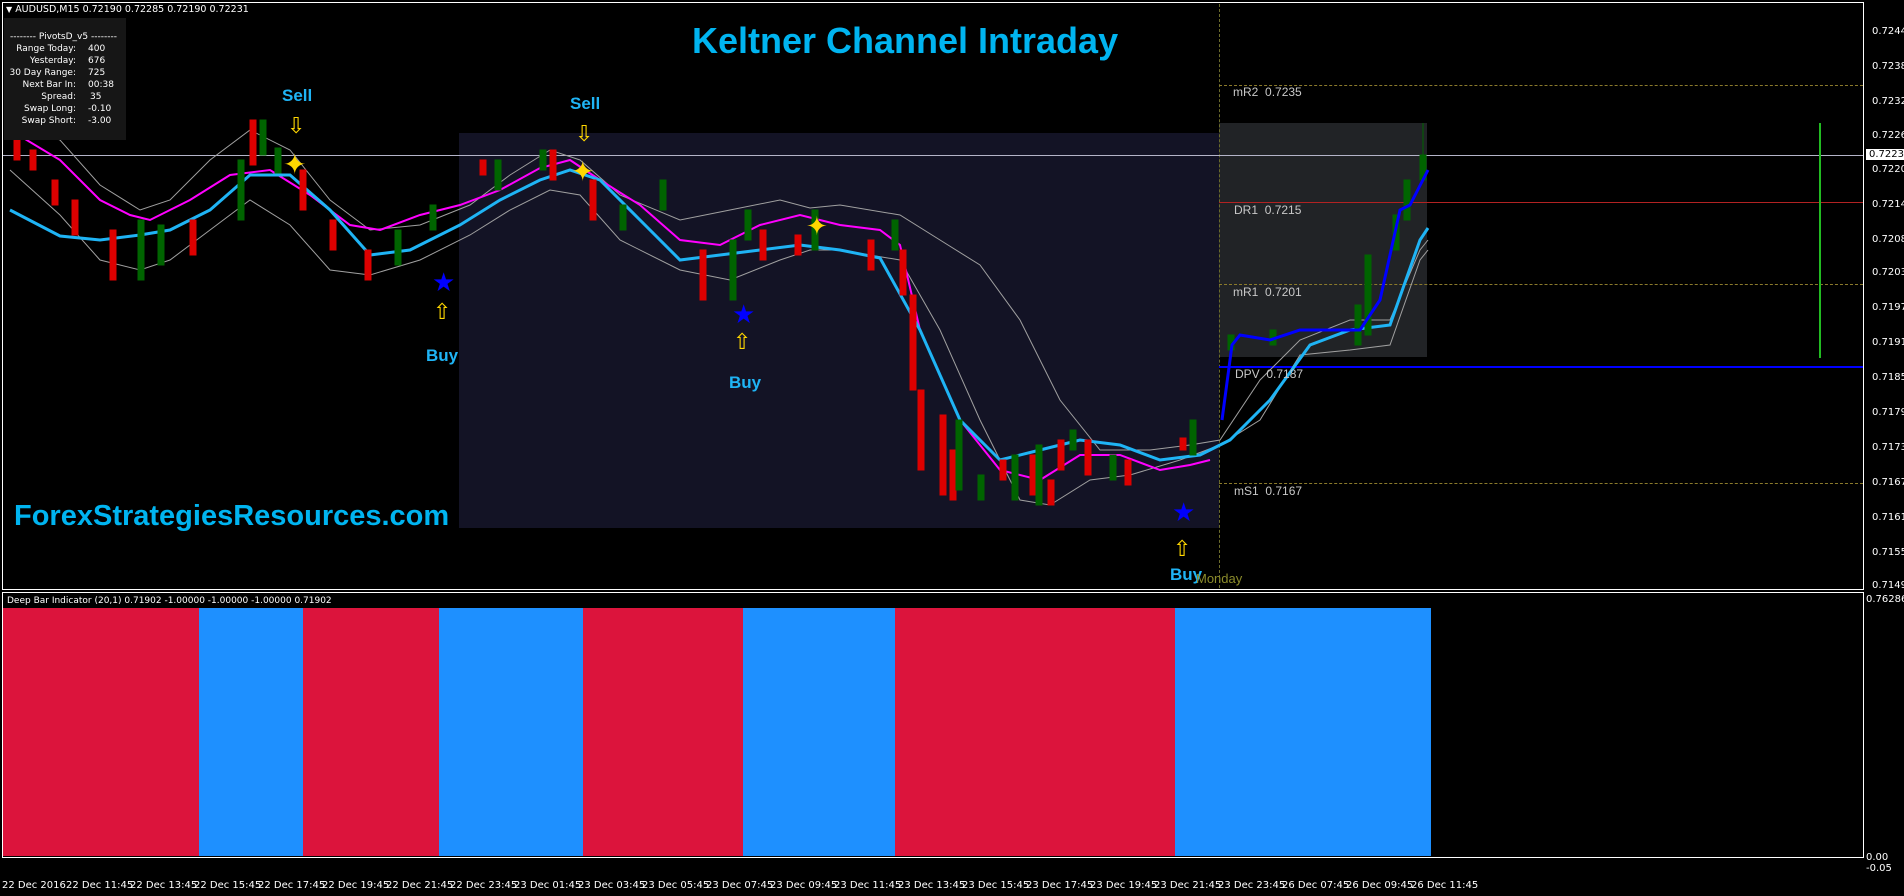  What do you see at coordinates (9, 9) in the screenshot?
I see `dropdown-triangle-icon: ▼` at bounding box center [9, 9].